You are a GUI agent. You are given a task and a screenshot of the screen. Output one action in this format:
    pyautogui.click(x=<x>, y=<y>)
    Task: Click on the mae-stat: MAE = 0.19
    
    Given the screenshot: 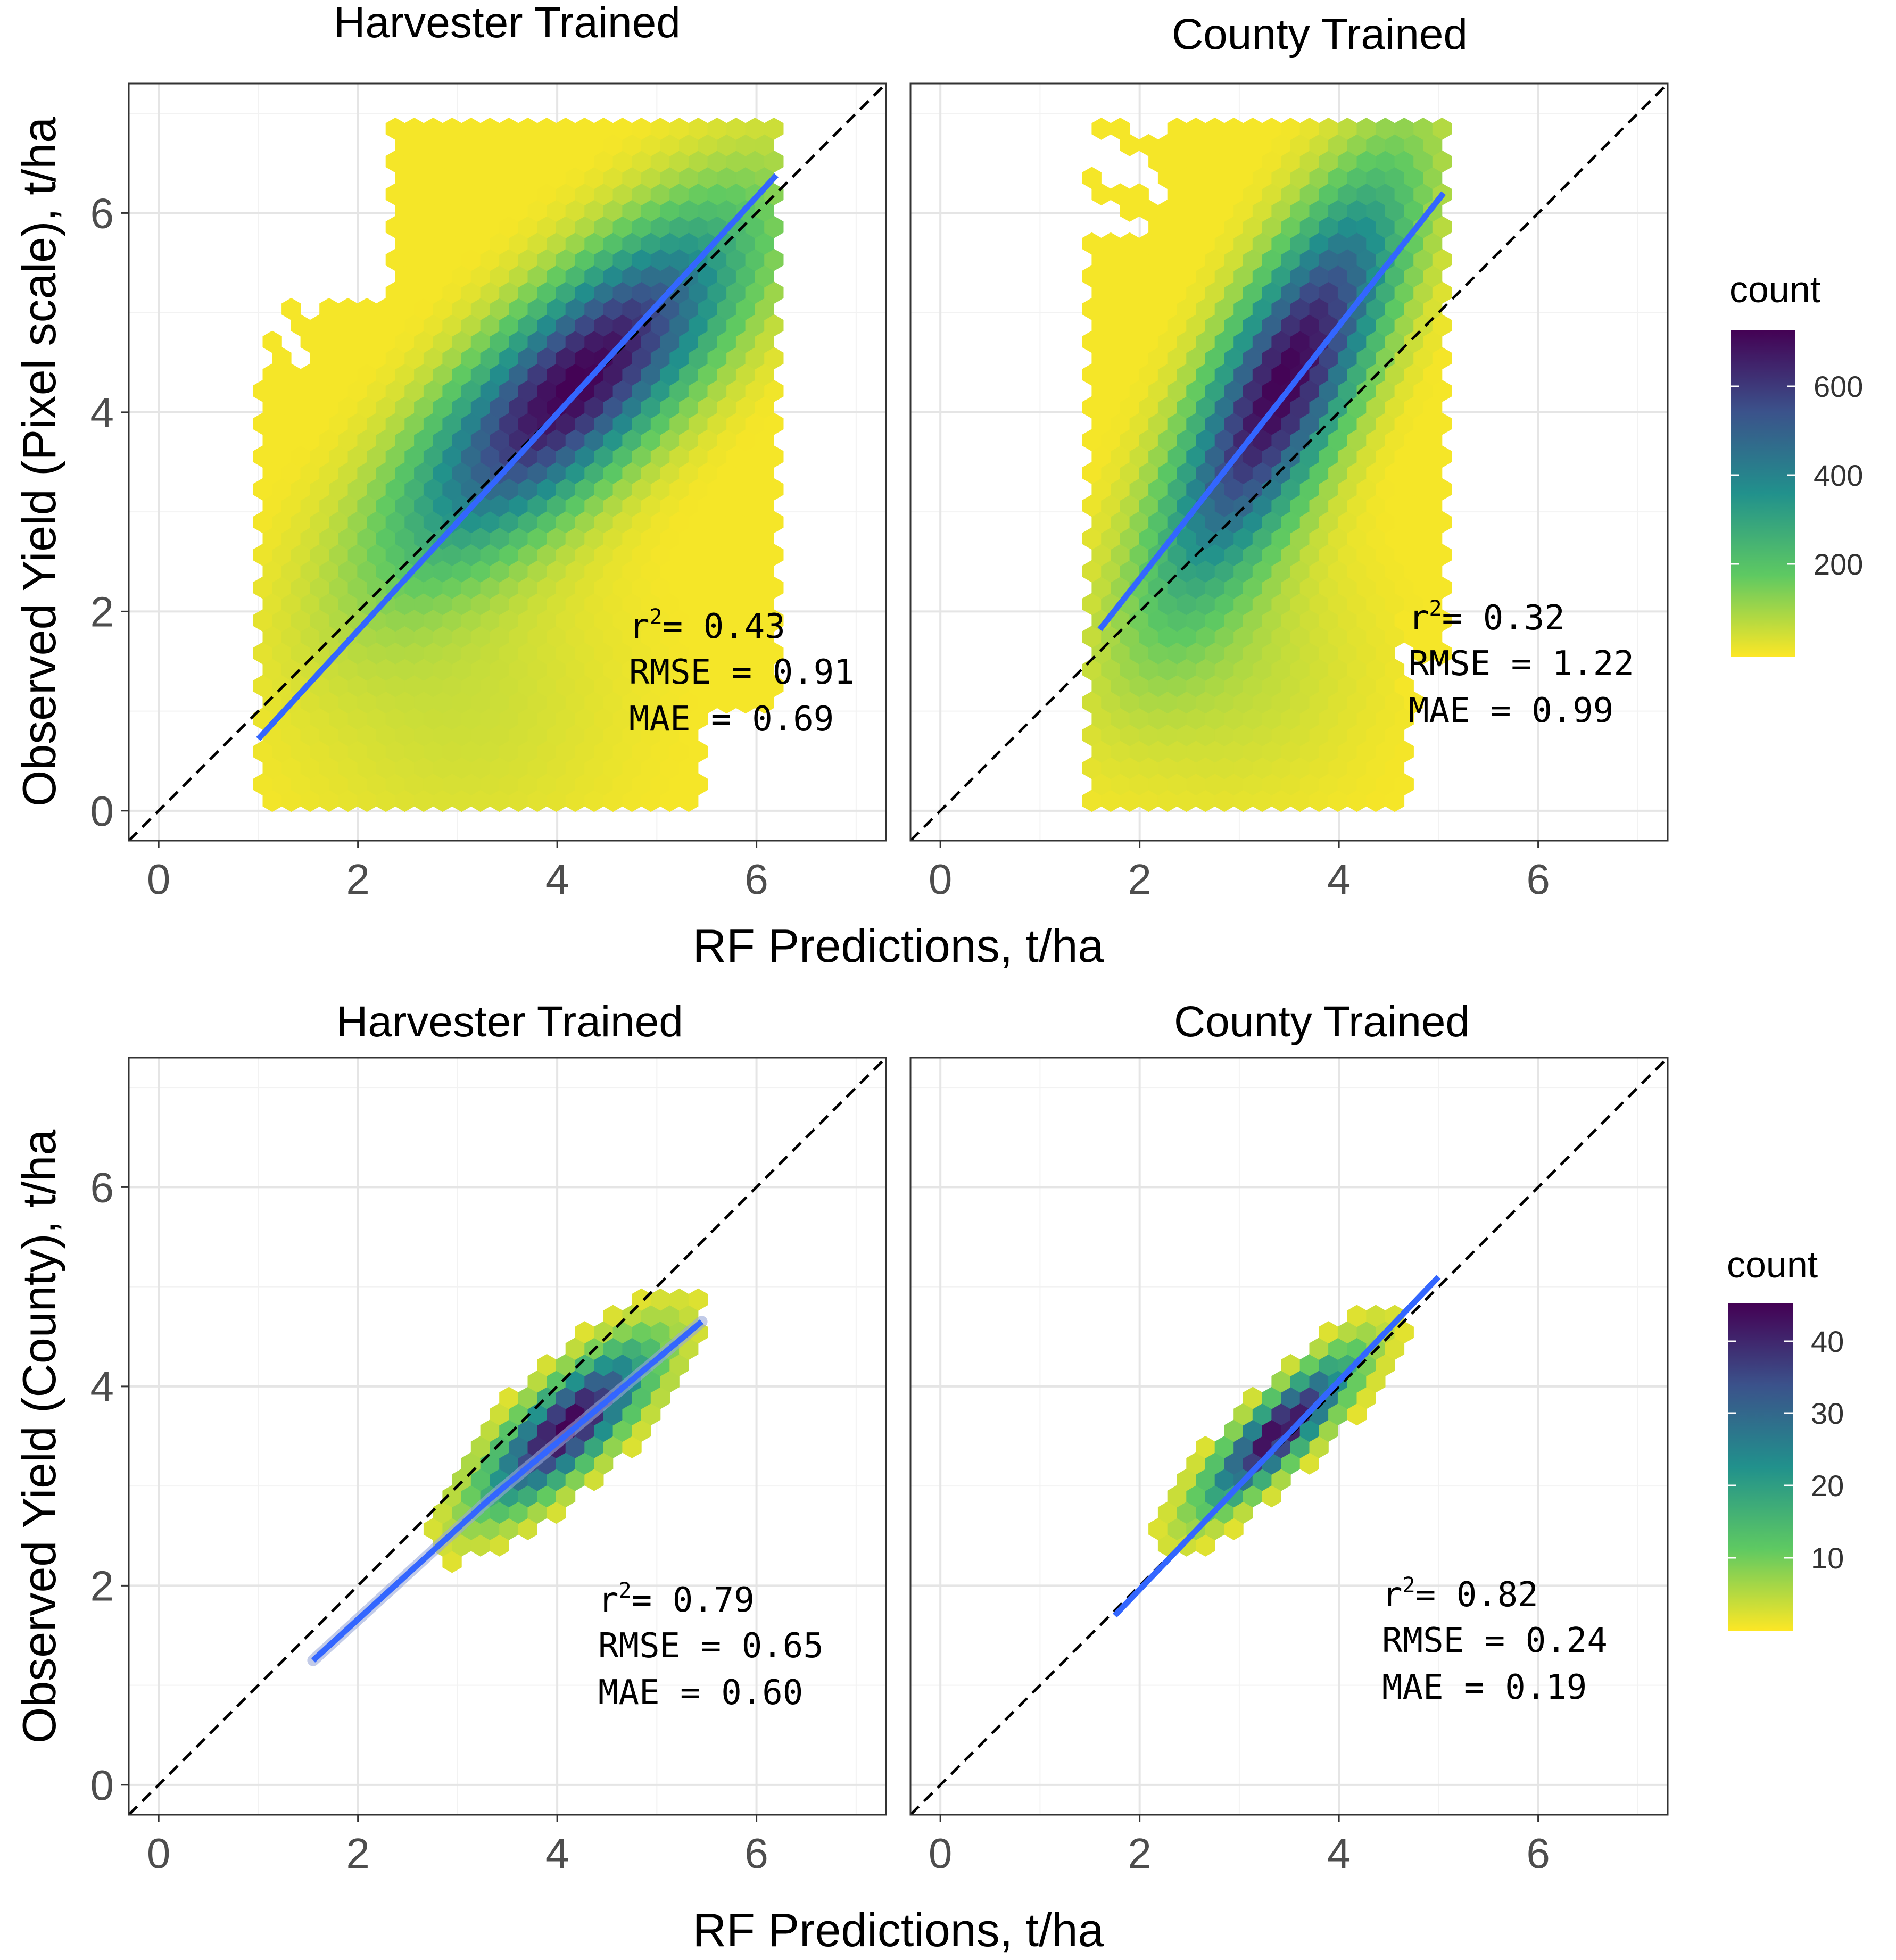 What is the action you would take?
    pyautogui.click(x=1484, y=1688)
    